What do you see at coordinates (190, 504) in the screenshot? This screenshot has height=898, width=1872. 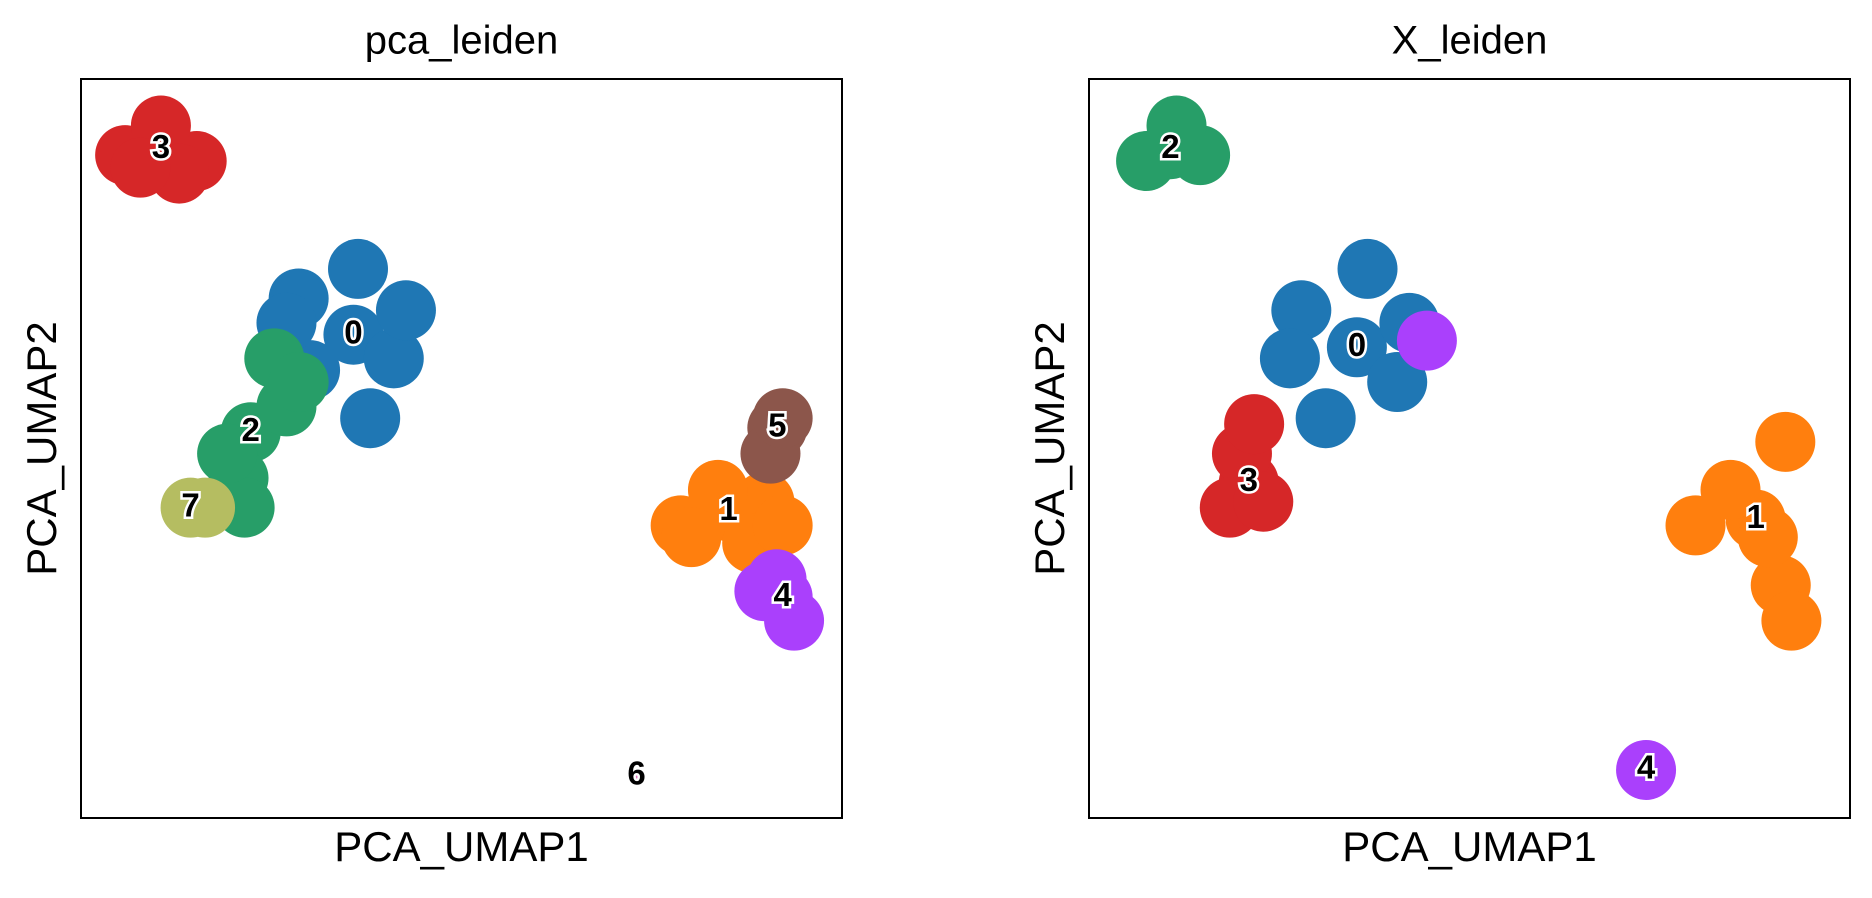 I see `cluster-label: 7` at bounding box center [190, 504].